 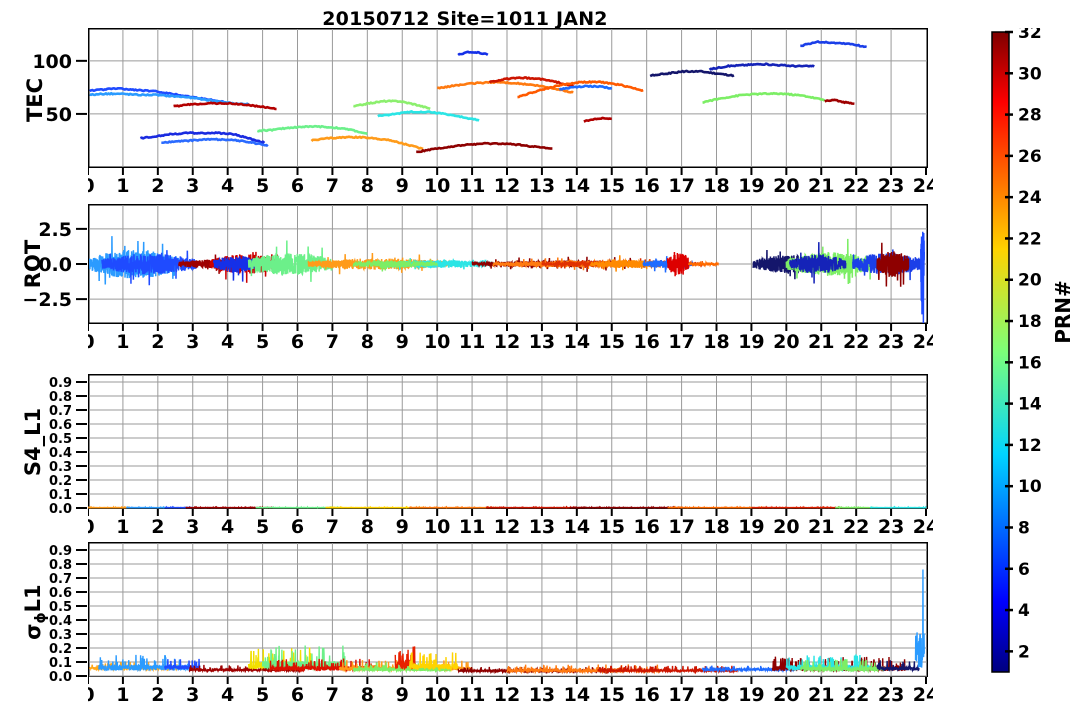 What do you see at coordinates (472, 525) in the screenshot?
I see `svg-text: 11` at bounding box center [472, 525].